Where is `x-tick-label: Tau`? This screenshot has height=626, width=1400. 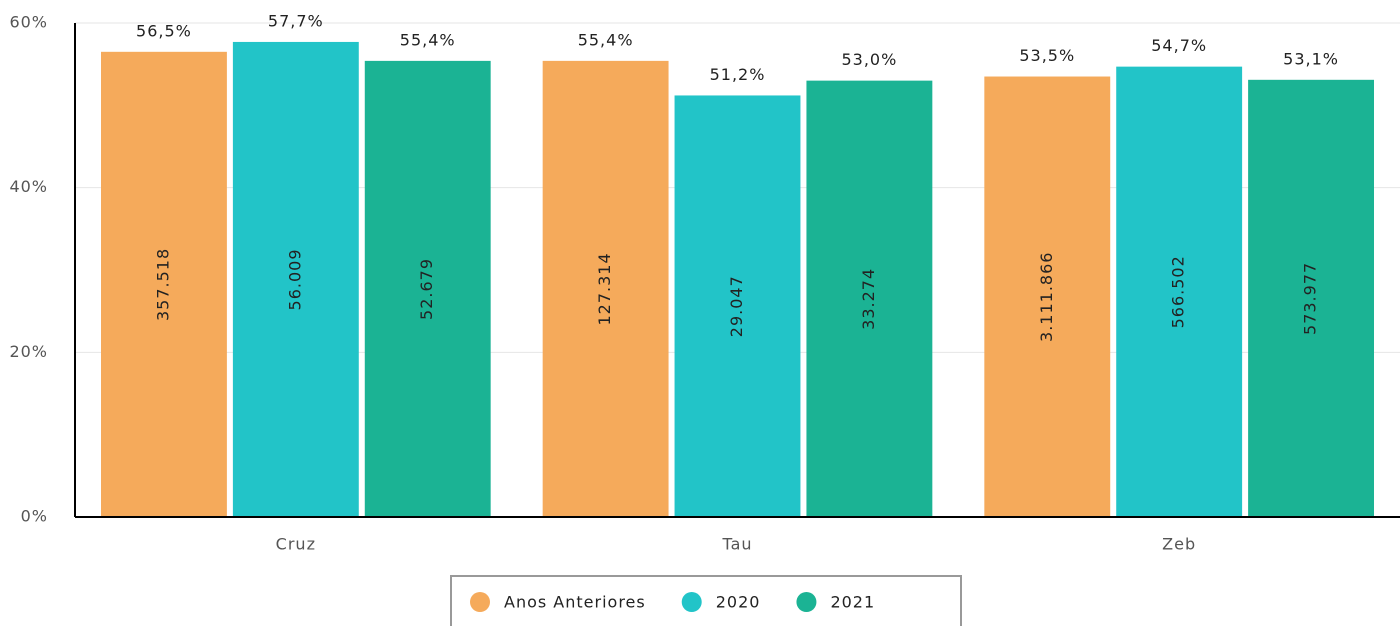
x-tick-label: Tau is located at coordinates (736, 544).